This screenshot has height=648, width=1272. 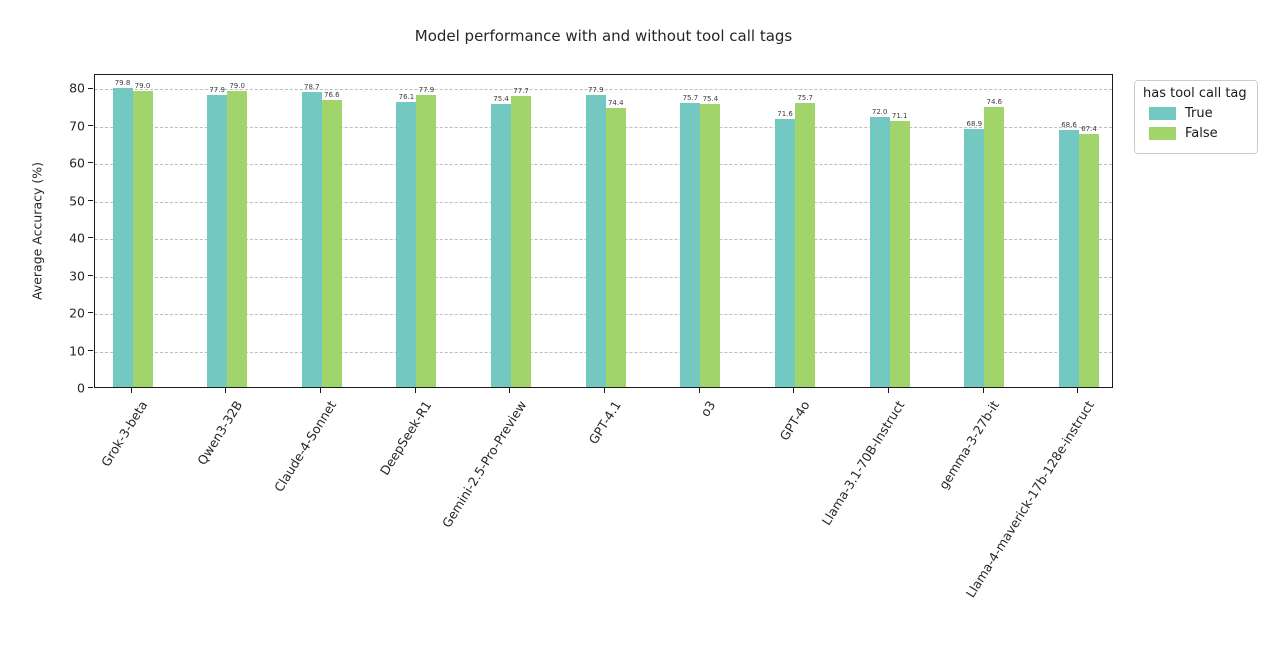 What do you see at coordinates (406, 96) in the screenshot?
I see `bar-value-label: 76.1` at bounding box center [406, 96].